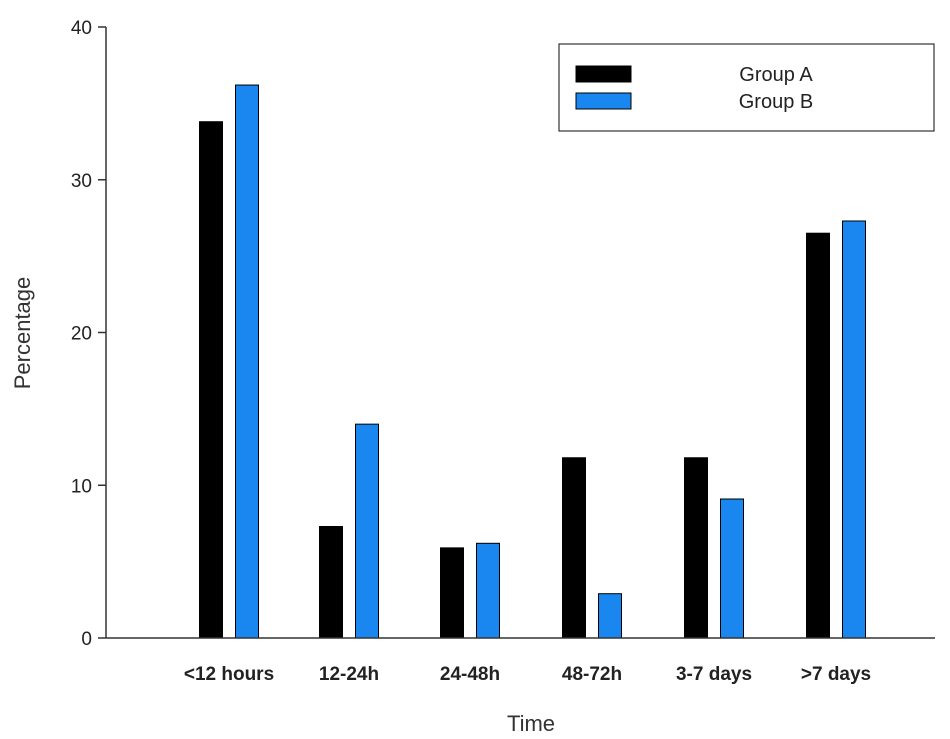  I want to click on x-tick-label: 3-7 days, so click(714, 674).